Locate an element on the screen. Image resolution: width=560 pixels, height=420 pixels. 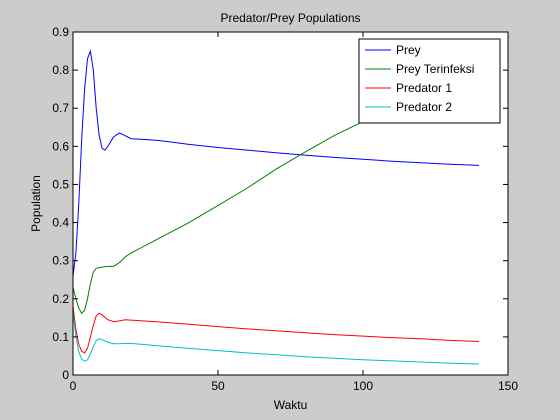
legend: Prey Prey Terinfeksi Predator 1 Predator 2 is located at coordinates (429, 81).